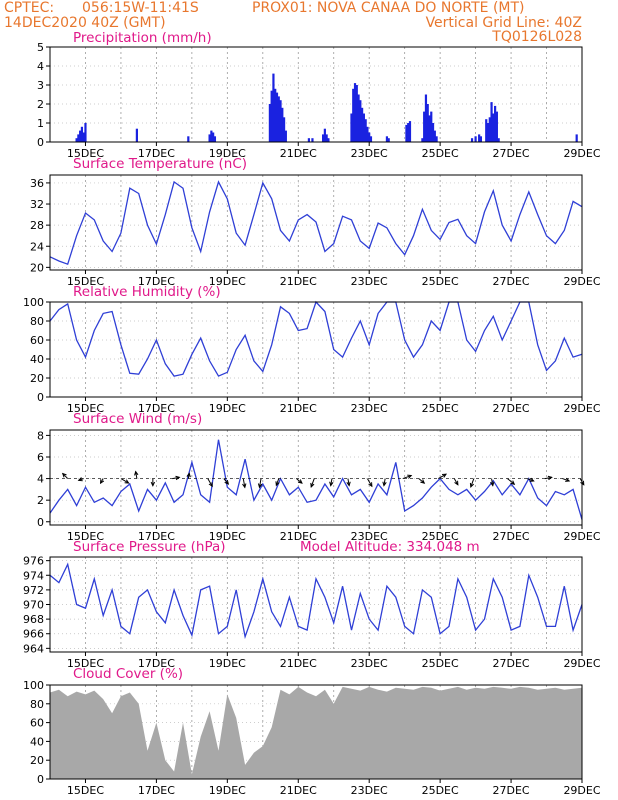 The width and height of the screenshot is (618, 800). Describe the element at coordinates (298, 153) in the screenshot. I see `prec-x-tick-label: 21DEC` at that location.